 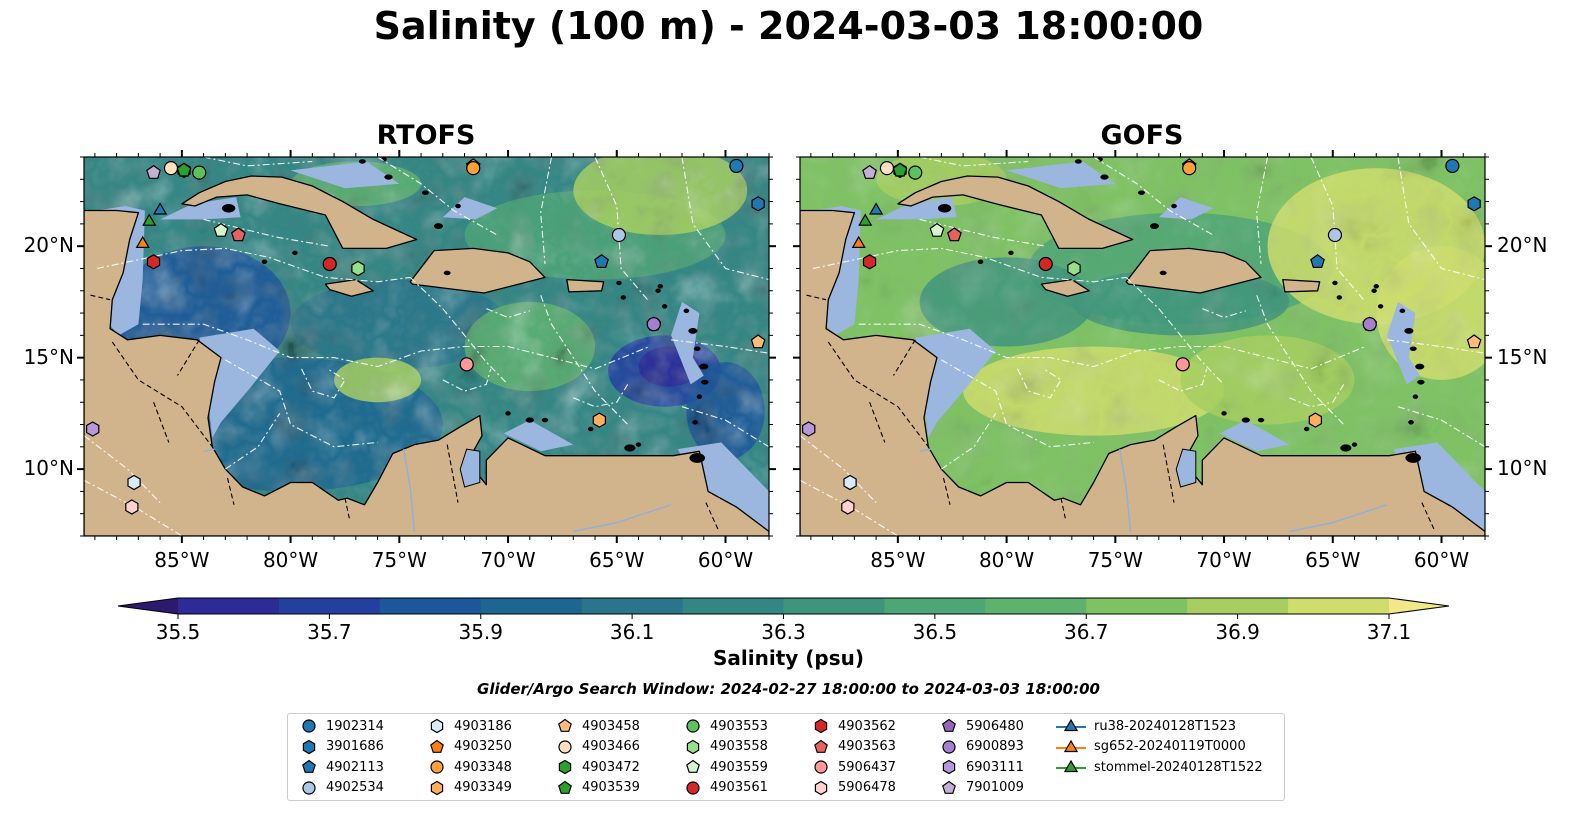 I want to click on legend-item: 5906480, so click(x=982, y=726).